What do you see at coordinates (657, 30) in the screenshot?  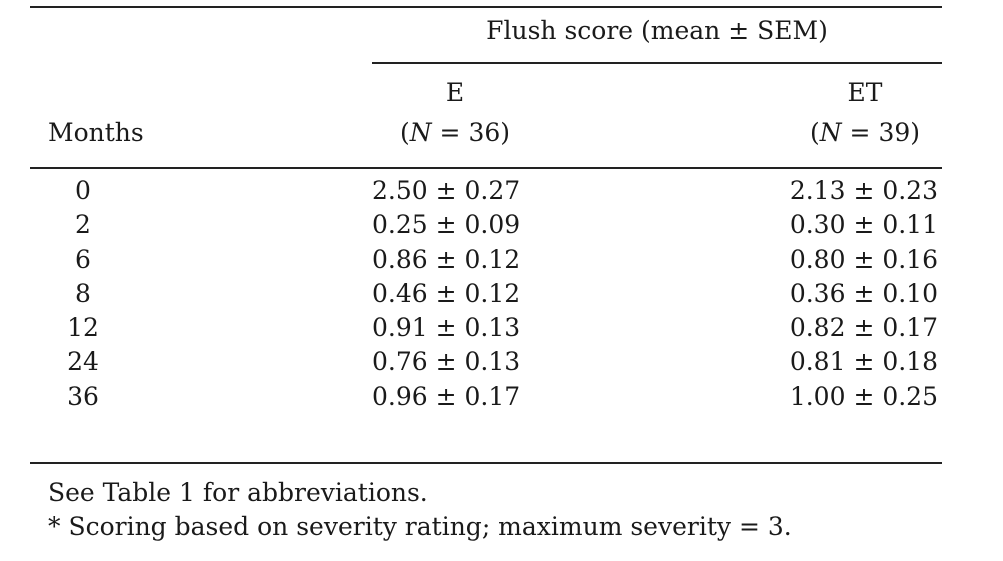 I see `column-spanner-header: Flush score (mean ± SEM)` at bounding box center [657, 30].